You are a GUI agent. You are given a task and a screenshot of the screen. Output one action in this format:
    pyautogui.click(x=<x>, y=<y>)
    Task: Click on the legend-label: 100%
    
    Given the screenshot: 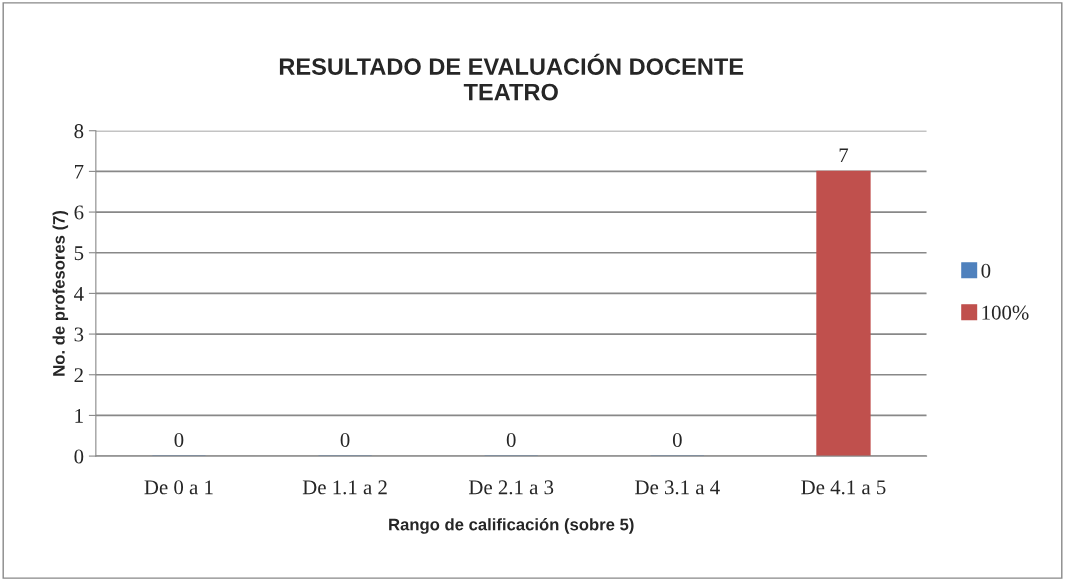 What is the action you would take?
    pyautogui.click(x=1005, y=312)
    